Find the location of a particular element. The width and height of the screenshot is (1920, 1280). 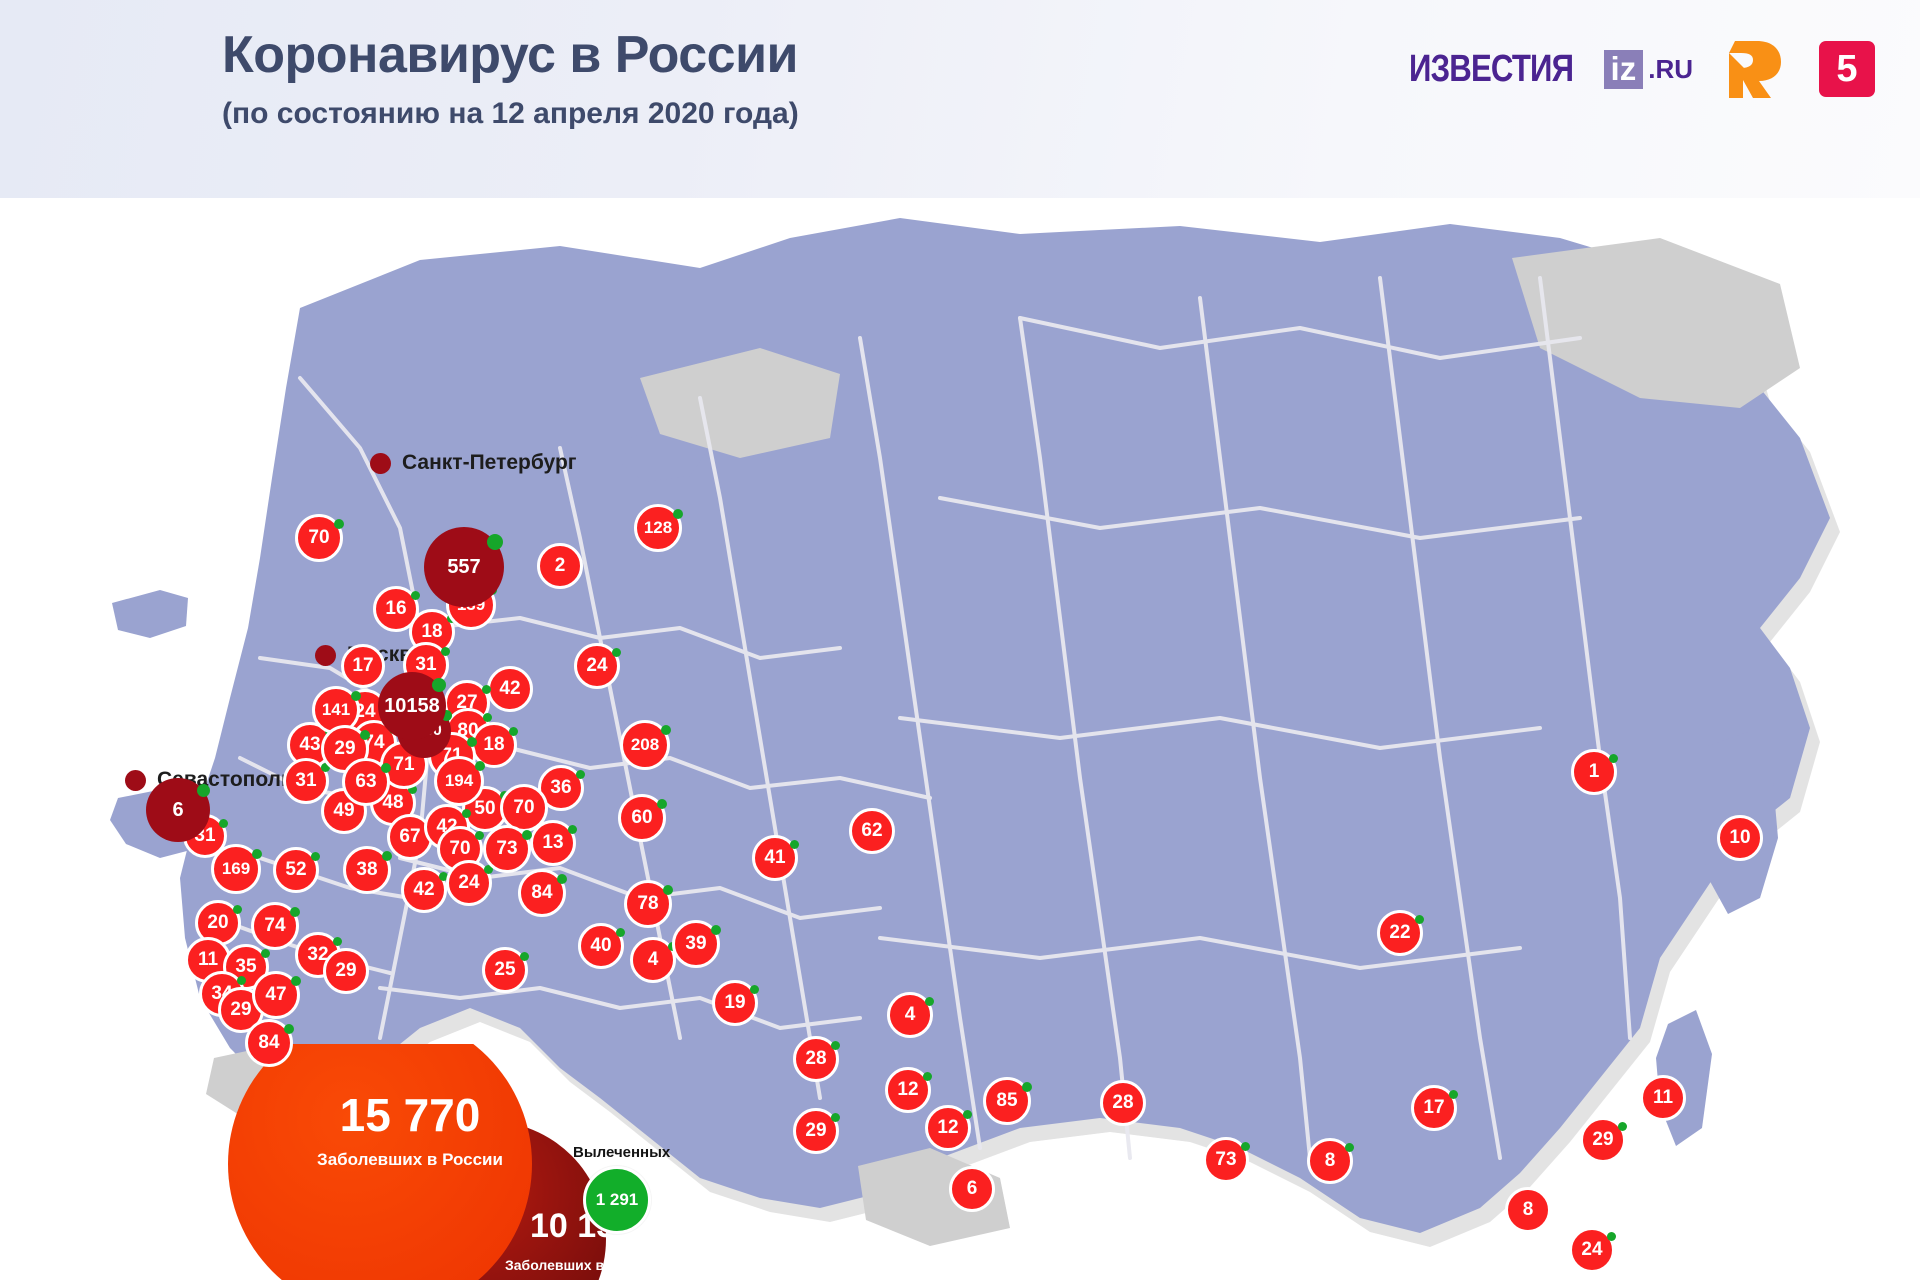

summary-blob-svg is located at coordinates (417, 1162).